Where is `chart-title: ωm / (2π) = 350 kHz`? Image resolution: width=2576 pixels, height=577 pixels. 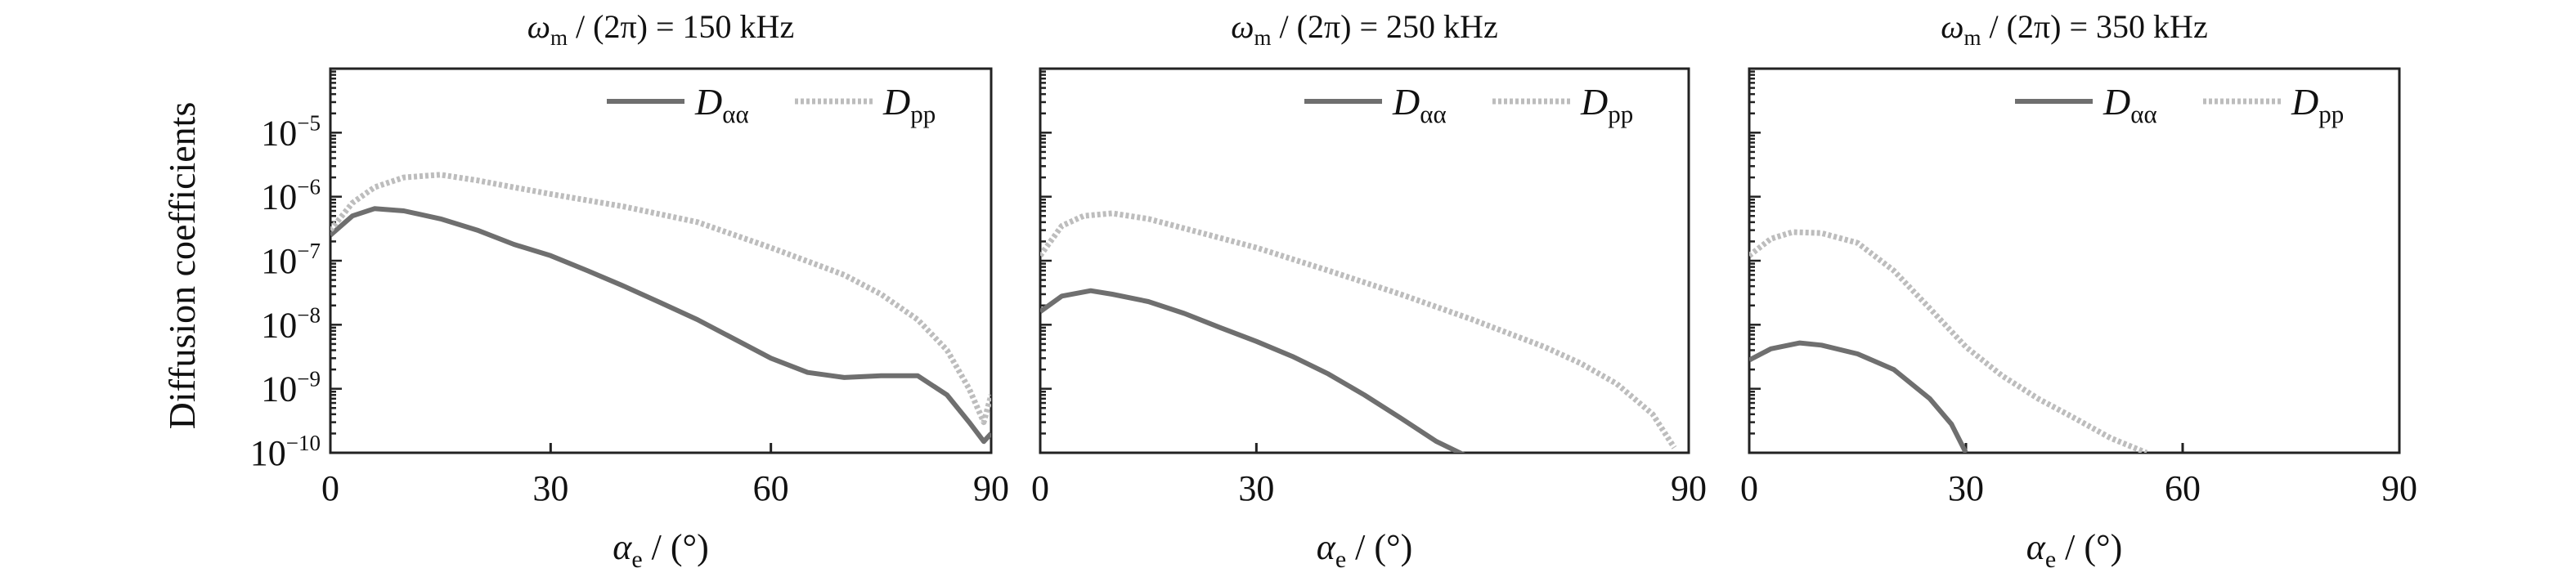
chart-title: ωm / (2π) = 350 kHz is located at coordinates (2074, 29).